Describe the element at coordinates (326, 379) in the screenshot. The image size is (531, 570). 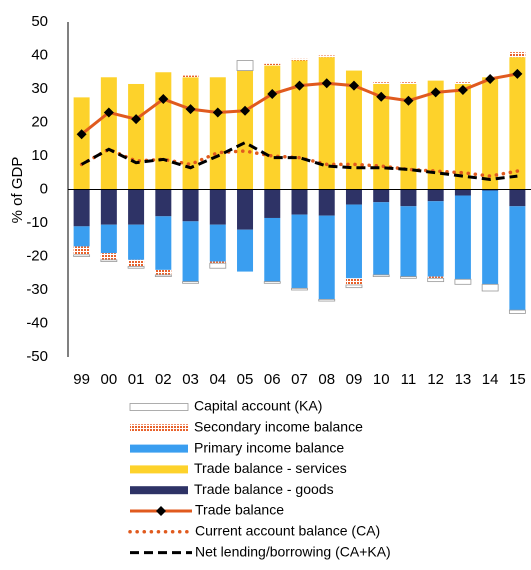
I see `x-tick-label: 08` at that location.